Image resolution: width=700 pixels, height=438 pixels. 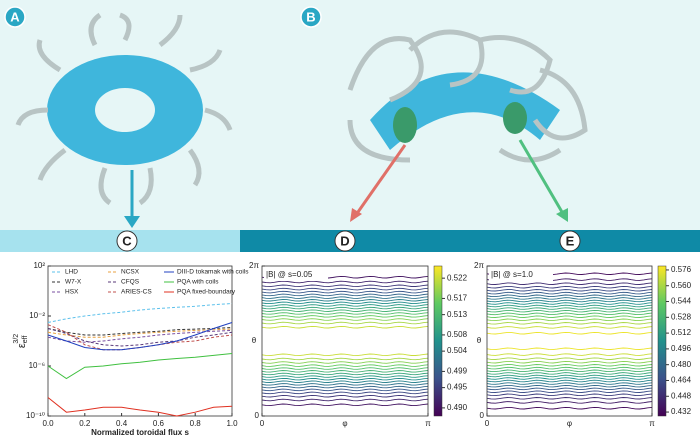 What do you see at coordinates (85, 423) in the screenshot?
I see `x-tick-label: 0.2` at bounding box center [85, 423].